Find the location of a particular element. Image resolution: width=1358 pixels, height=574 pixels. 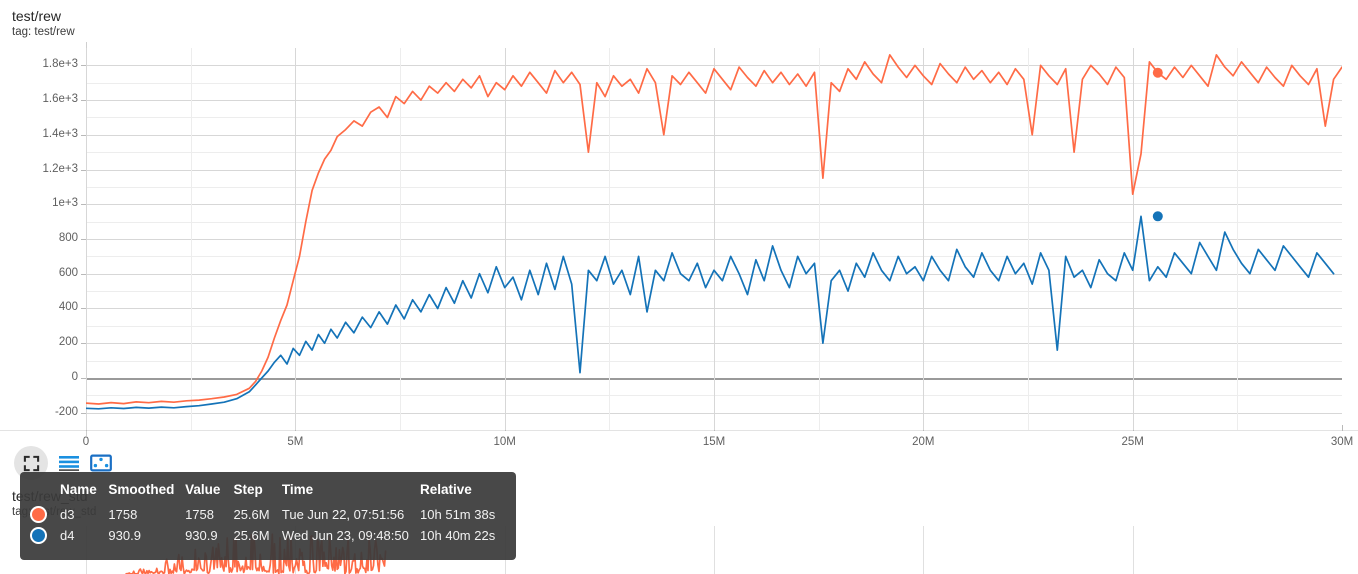

tooltip-cell-smoothed: 1758 is located at coordinates (123, 514).